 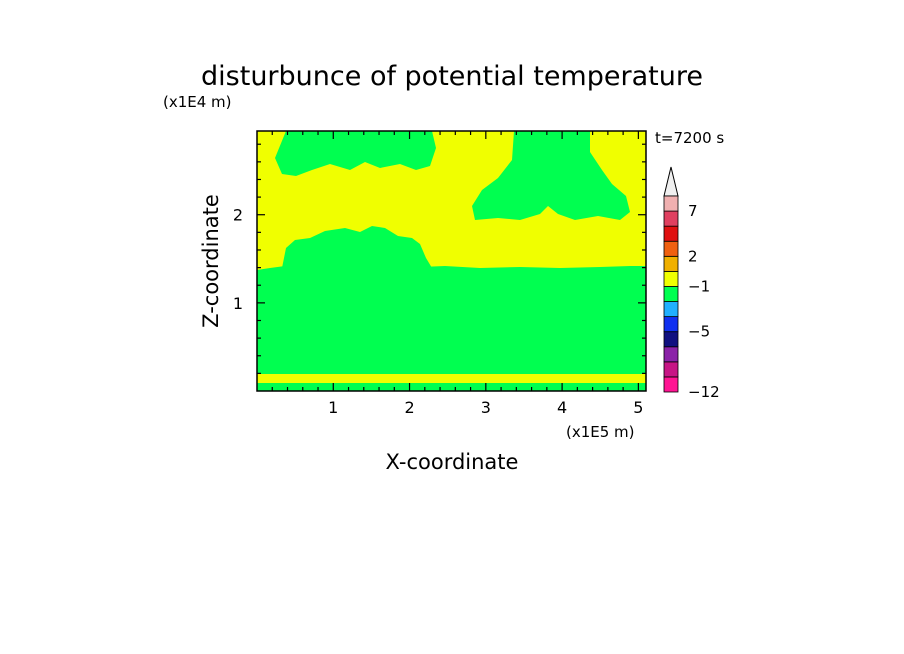 What do you see at coordinates (238, 303) in the screenshot?
I see `y-tick-label: 1` at bounding box center [238, 303].